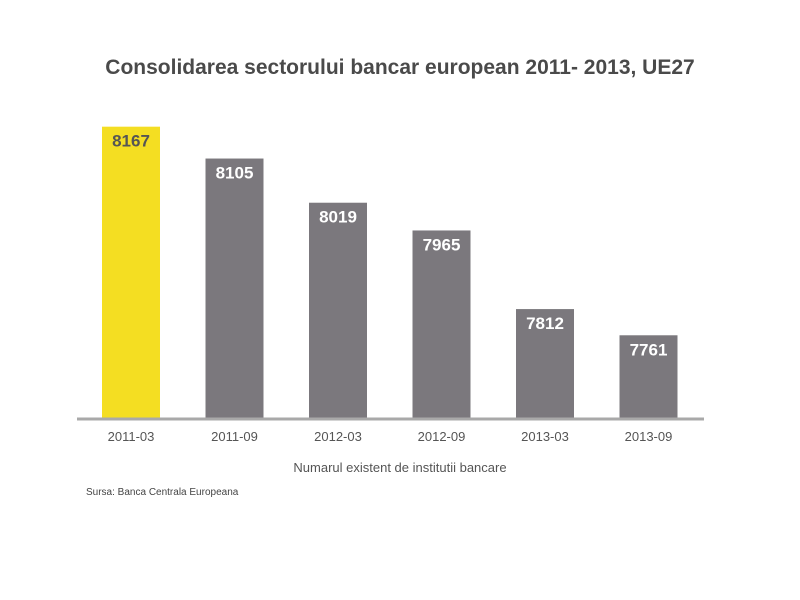  I want to click on x-tick-label-2012-03: 2012-03, so click(338, 436).